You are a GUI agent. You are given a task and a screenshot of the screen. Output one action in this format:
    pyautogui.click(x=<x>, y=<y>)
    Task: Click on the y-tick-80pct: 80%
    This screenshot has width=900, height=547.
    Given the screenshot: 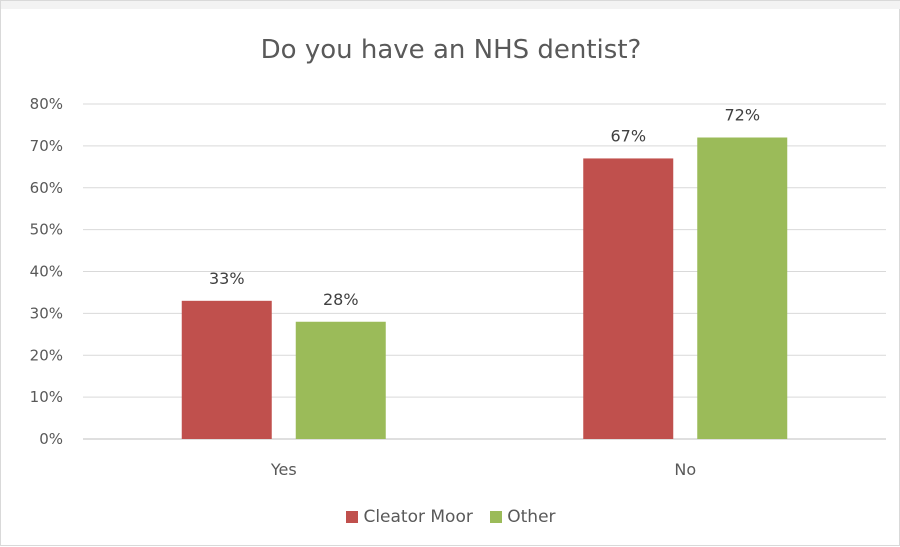 What is the action you would take?
    pyautogui.click(x=46, y=104)
    